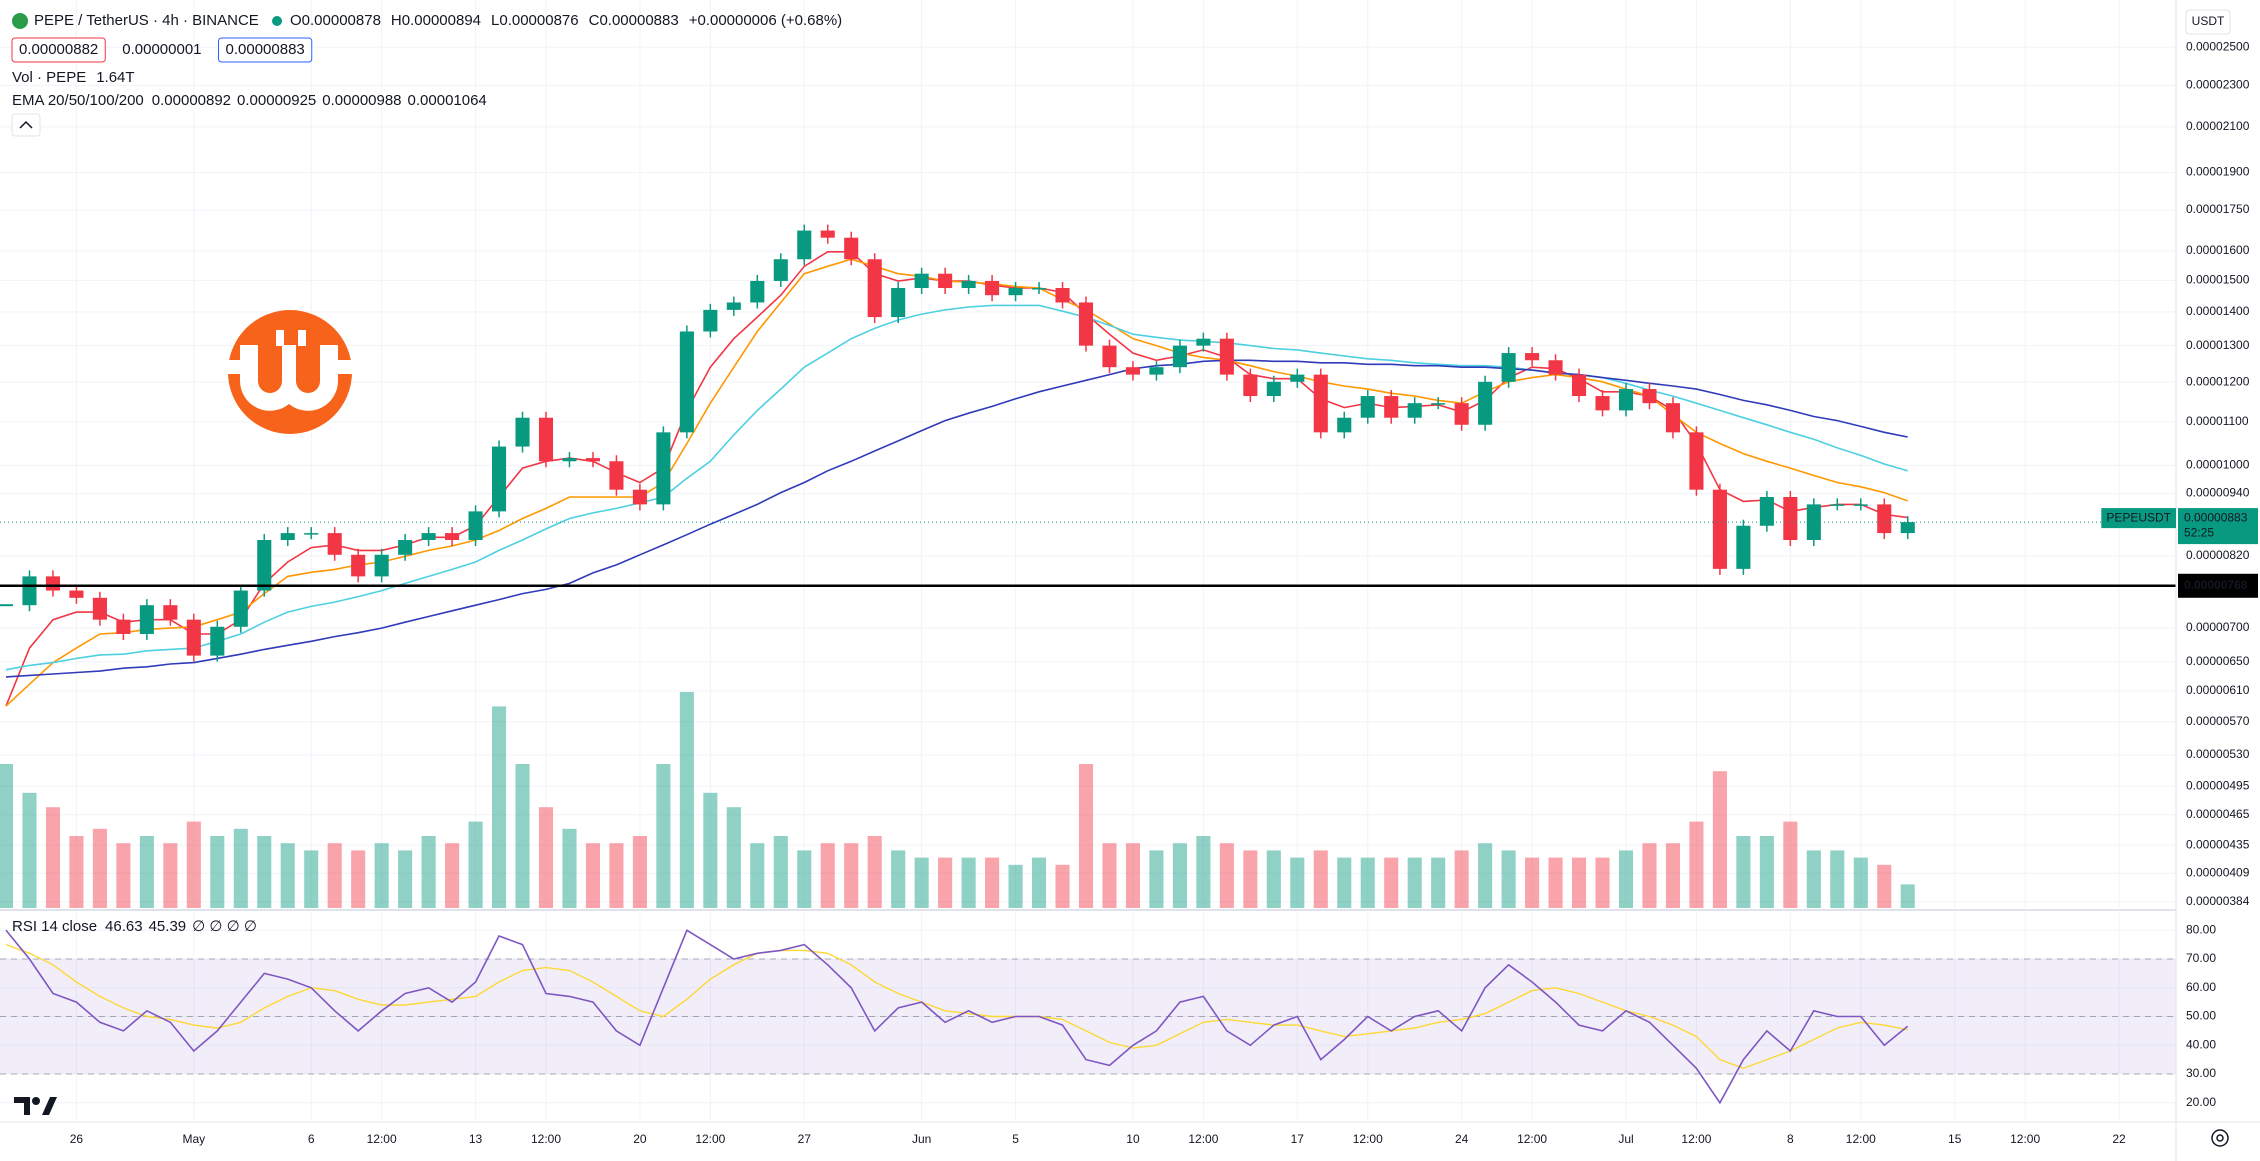 The height and width of the screenshot is (1161, 2260). Describe the element at coordinates (77, 1139) in the screenshot. I see `x-tick-label: 26` at that location.